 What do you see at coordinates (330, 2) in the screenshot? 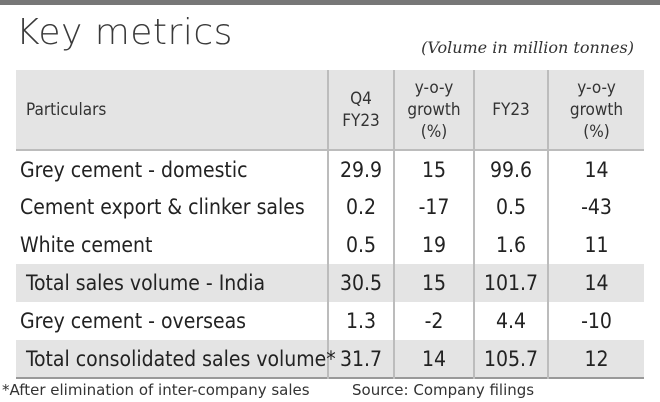
I see `top-rule` at bounding box center [330, 2].